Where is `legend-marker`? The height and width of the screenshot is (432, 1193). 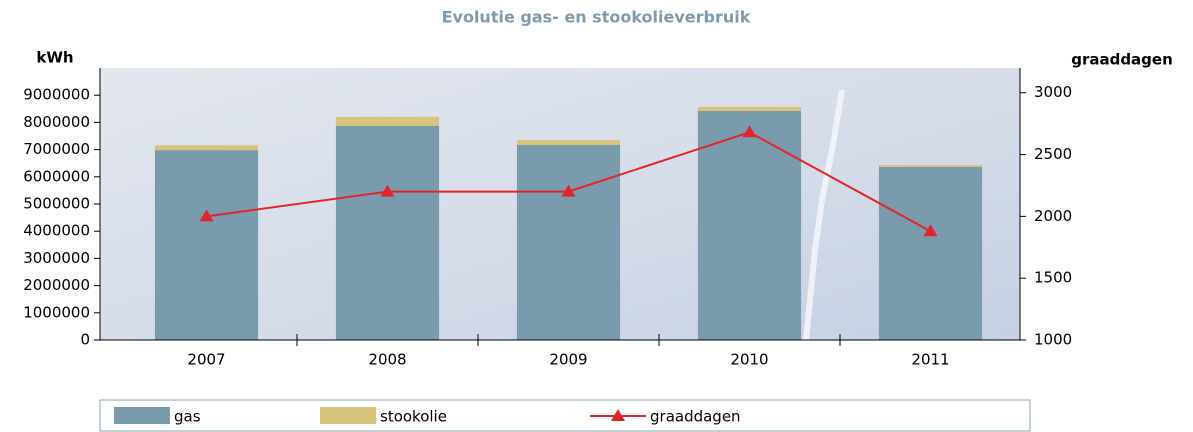
legend-marker is located at coordinates (618, 415).